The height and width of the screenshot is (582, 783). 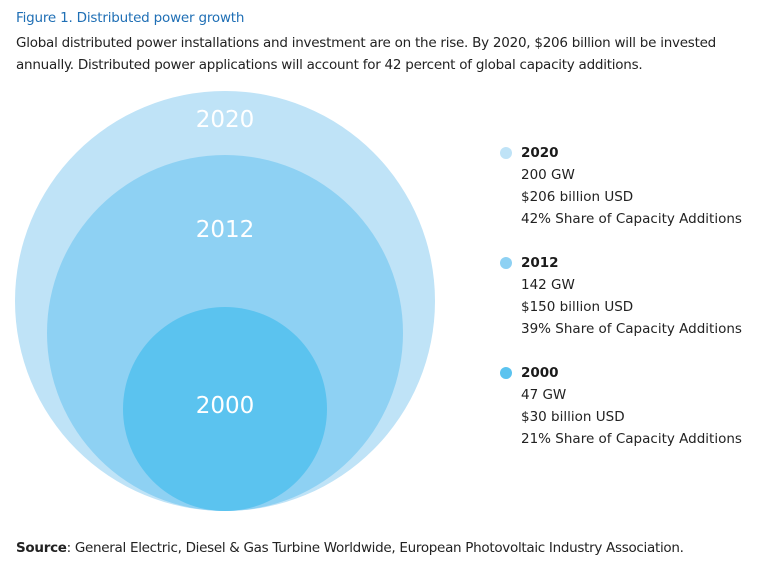 I want to click on circle-2000, so click(x=225, y=409).